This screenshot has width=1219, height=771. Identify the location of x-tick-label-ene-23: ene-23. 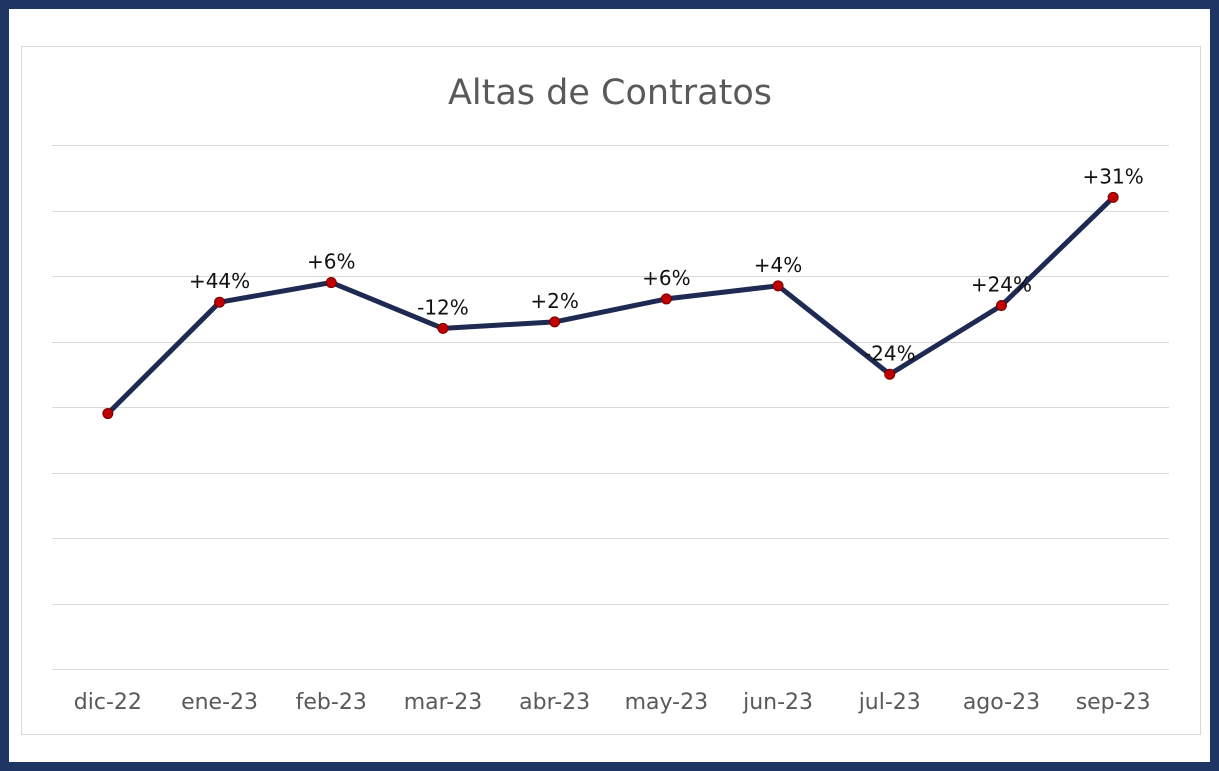
(219, 702).